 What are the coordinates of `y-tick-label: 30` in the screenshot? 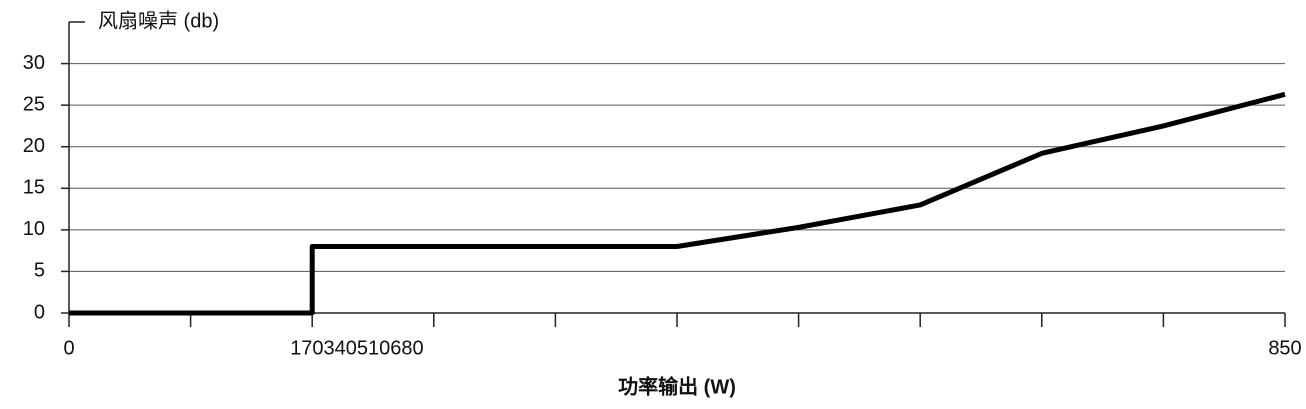 It's located at (34, 63).